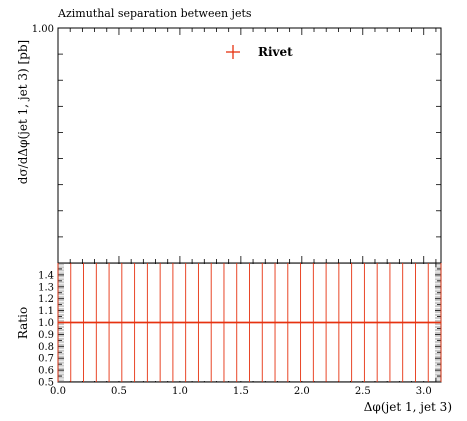 This screenshot has width=467, height=421. What do you see at coordinates (46, 275) in the screenshot?
I see `ratio-ytick-label: 1.4` at bounding box center [46, 275].